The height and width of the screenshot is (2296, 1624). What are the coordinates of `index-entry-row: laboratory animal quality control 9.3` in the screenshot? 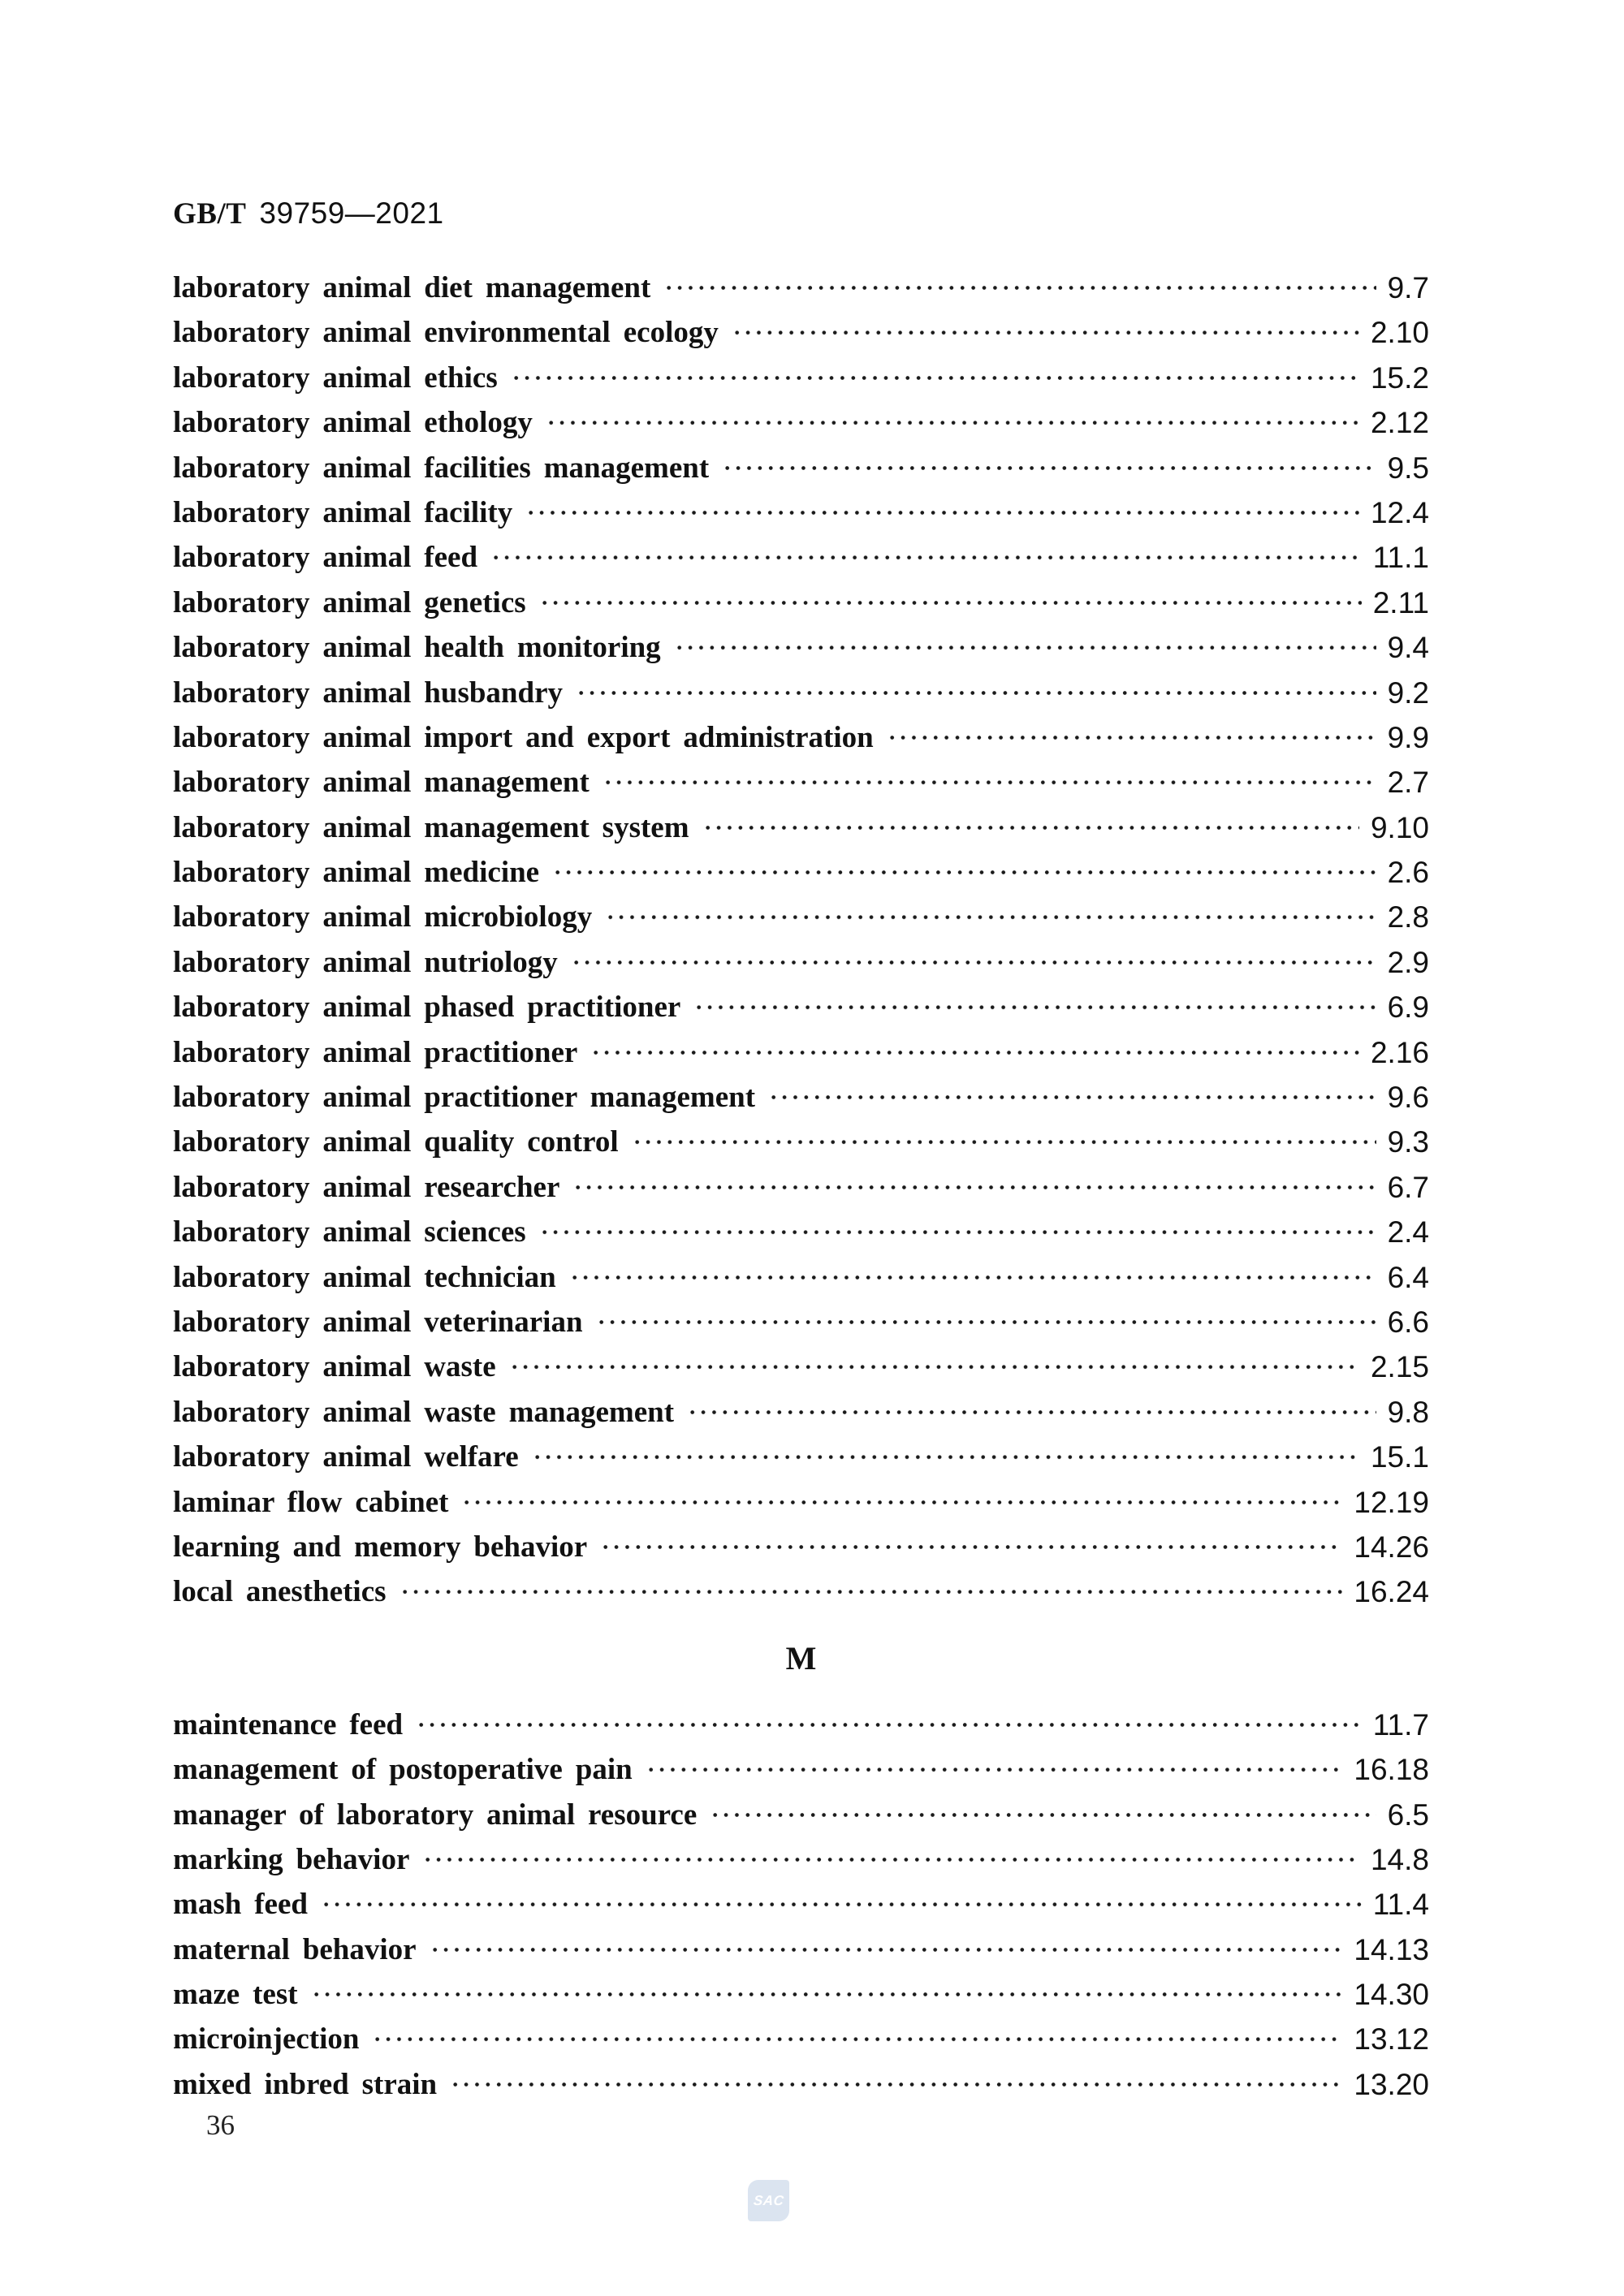 It's located at (801, 1142).